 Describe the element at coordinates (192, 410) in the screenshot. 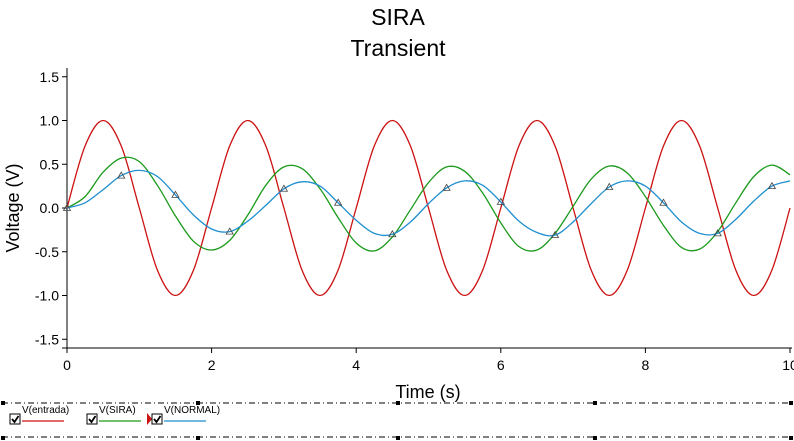

I see `legend-label: V(NORMAL)` at that location.